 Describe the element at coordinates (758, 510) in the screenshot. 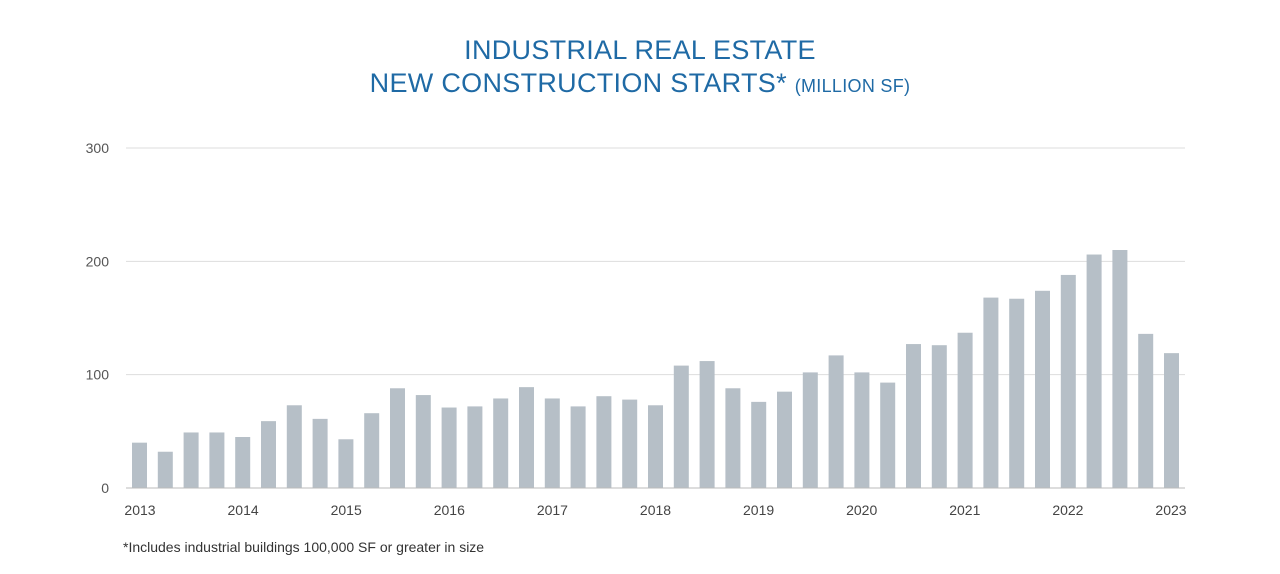

I see `x-tick-label: 2019` at that location.